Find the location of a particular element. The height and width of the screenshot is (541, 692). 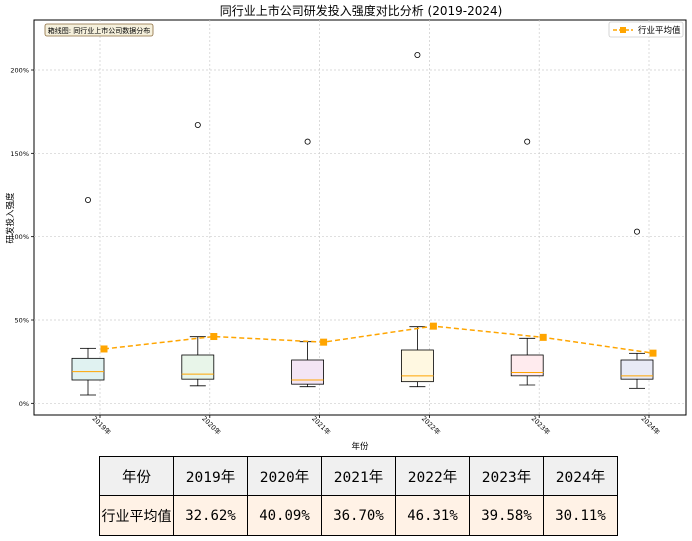

average-line is located at coordinates (378, 339).